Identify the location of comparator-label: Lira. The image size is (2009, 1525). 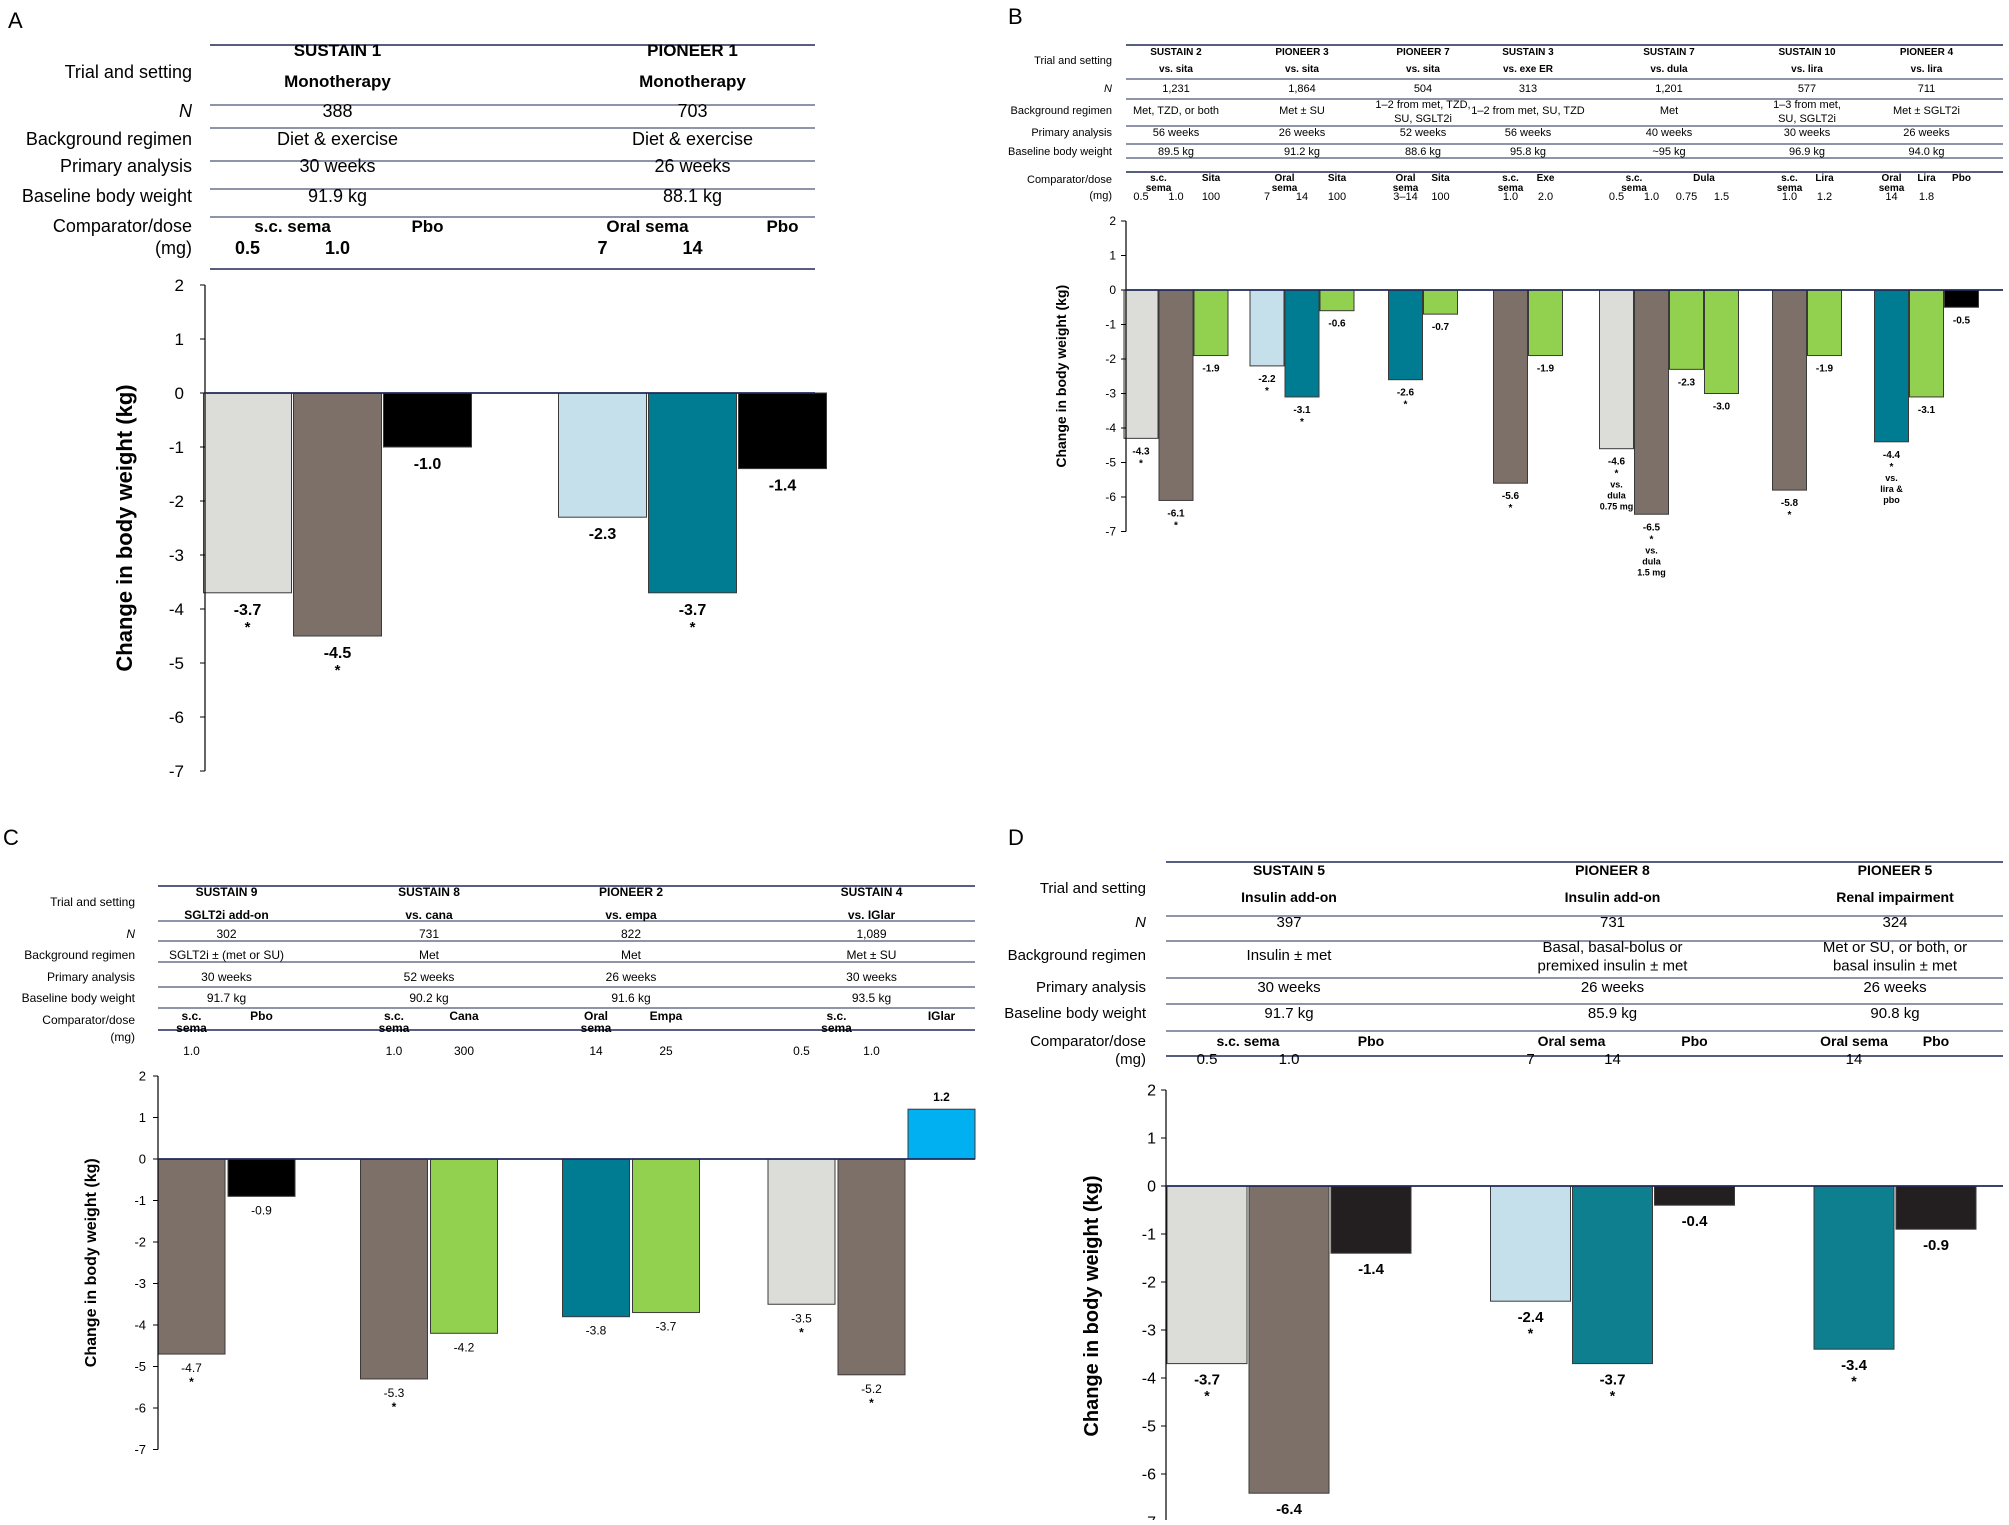
(1926, 178).